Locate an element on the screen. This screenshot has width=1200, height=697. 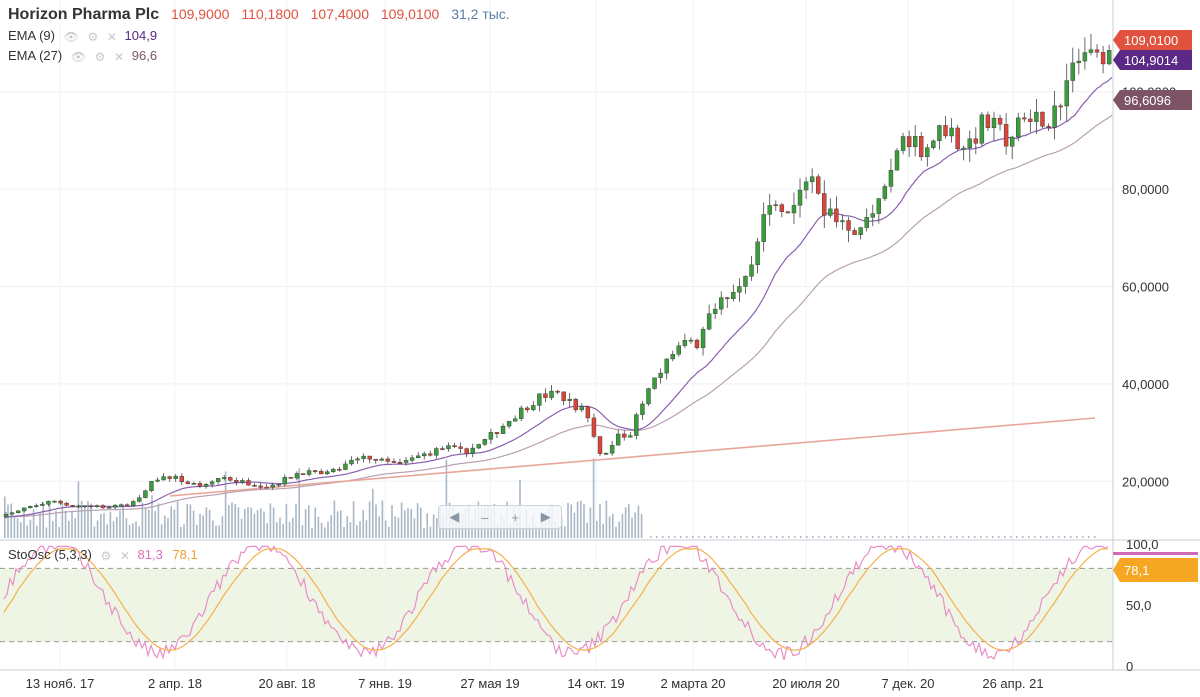
oscillator-label: StoOsc (5,3,3) is located at coordinates (50, 554).